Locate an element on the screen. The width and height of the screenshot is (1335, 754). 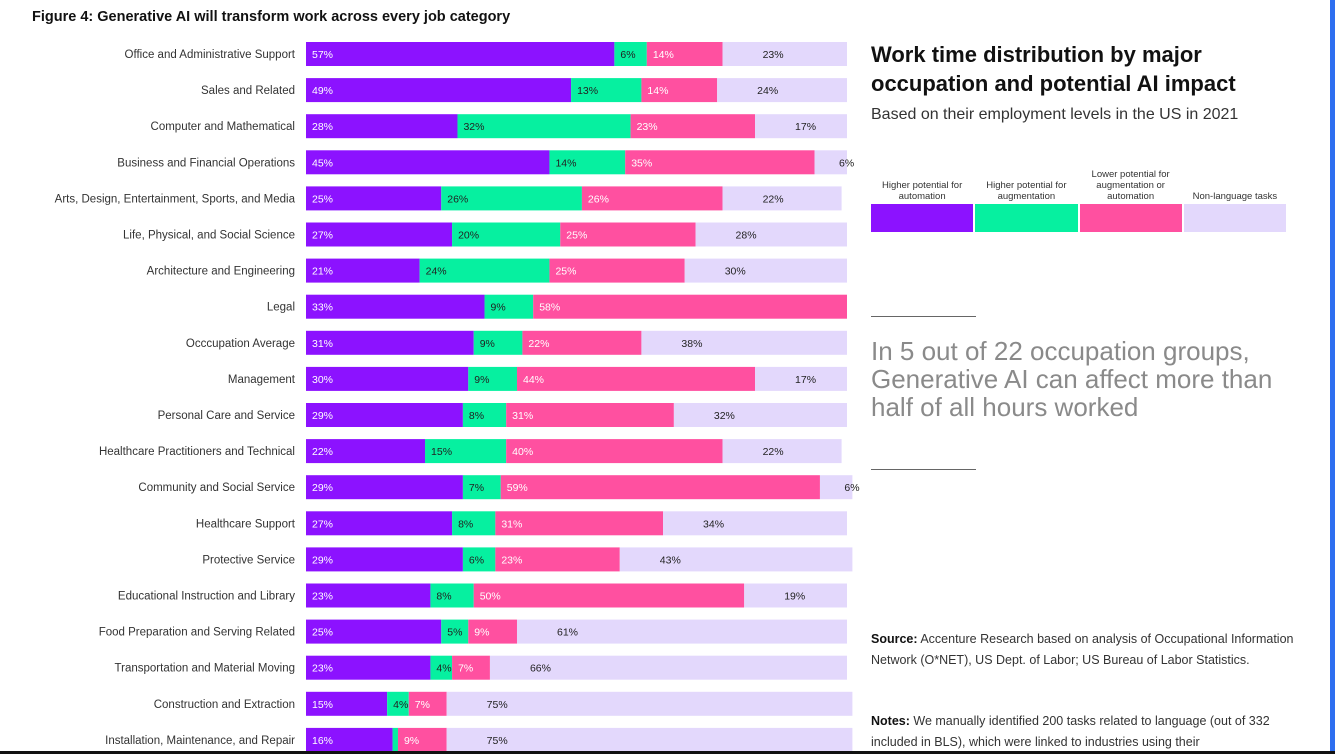
legend-item-3: Non-language tasks is located at coordinates (1234, 199).